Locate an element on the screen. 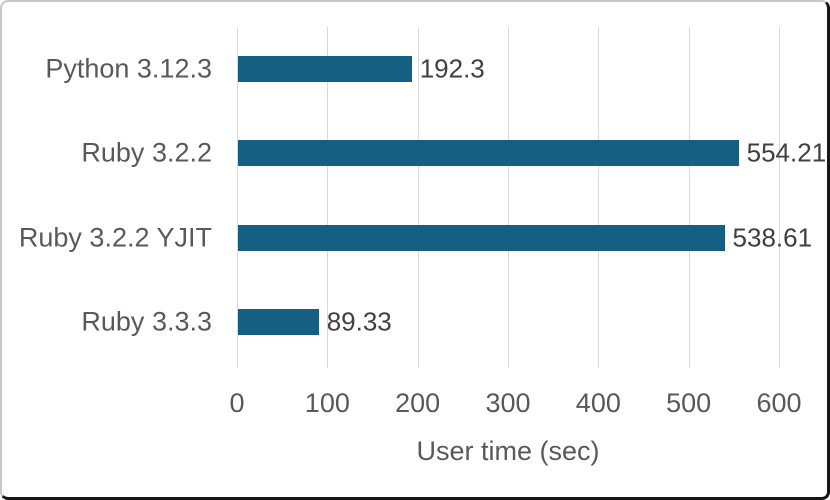 The width and height of the screenshot is (830, 500). x-tick-label: 300 is located at coordinates (508, 403).